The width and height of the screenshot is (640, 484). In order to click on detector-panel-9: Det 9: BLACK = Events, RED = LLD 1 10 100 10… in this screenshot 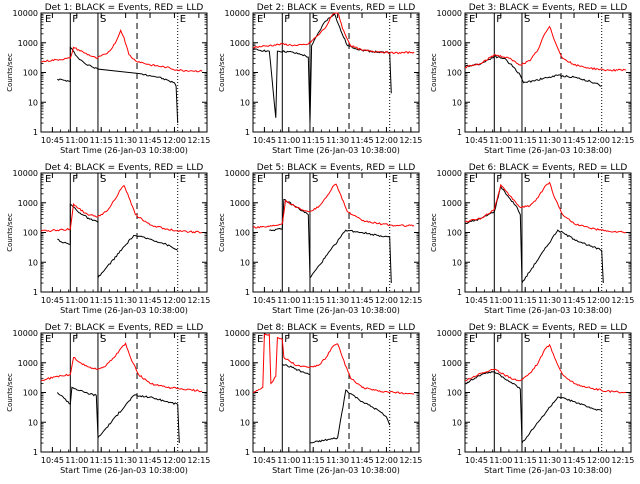, I will do `click(532, 399)`.